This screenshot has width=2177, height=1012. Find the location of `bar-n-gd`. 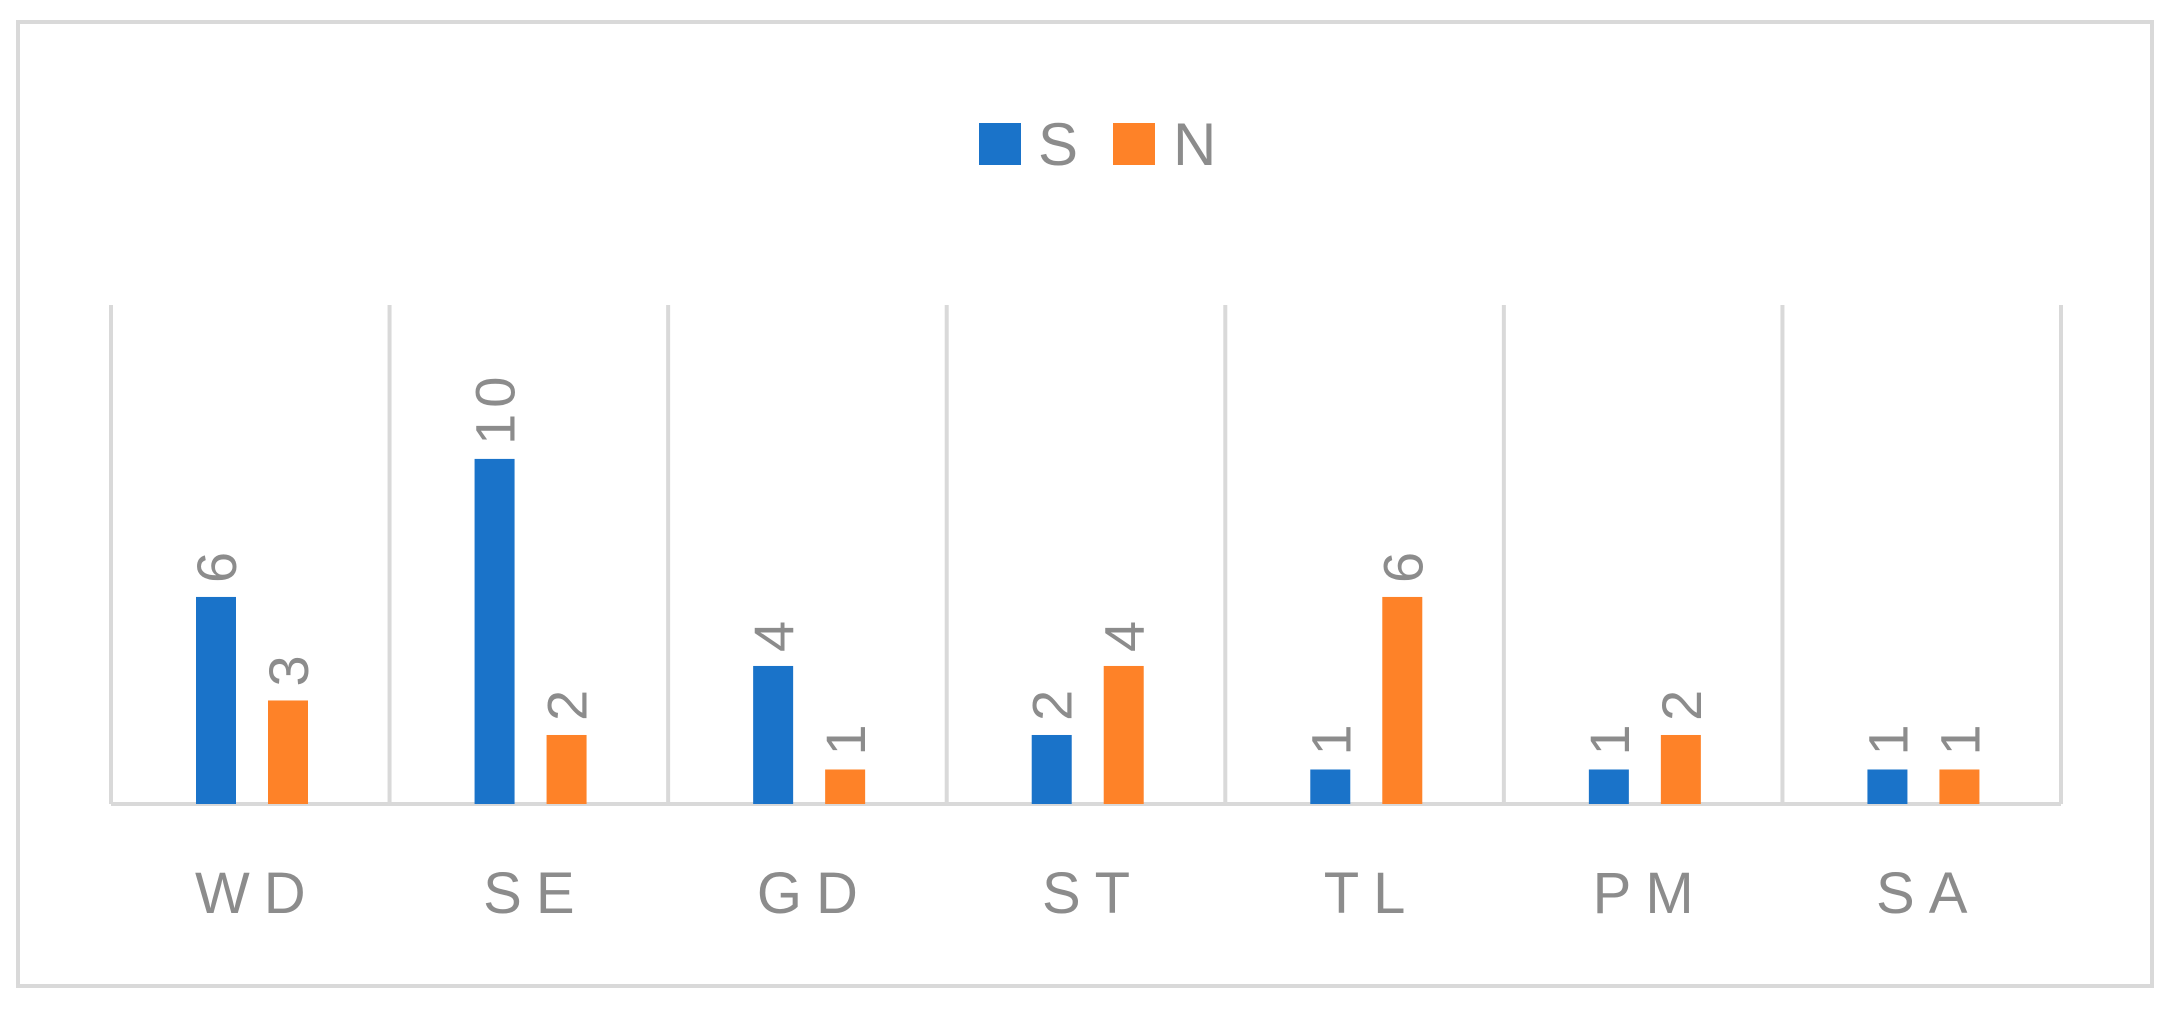

bar-n-gd is located at coordinates (845, 786).